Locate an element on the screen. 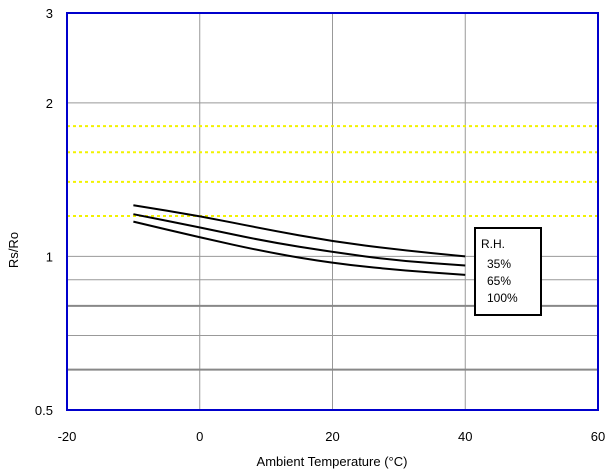 Image resolution: width=613 pixels, height=472 pixels. y-tick-label: 2 is located at coordinates (49, 103).